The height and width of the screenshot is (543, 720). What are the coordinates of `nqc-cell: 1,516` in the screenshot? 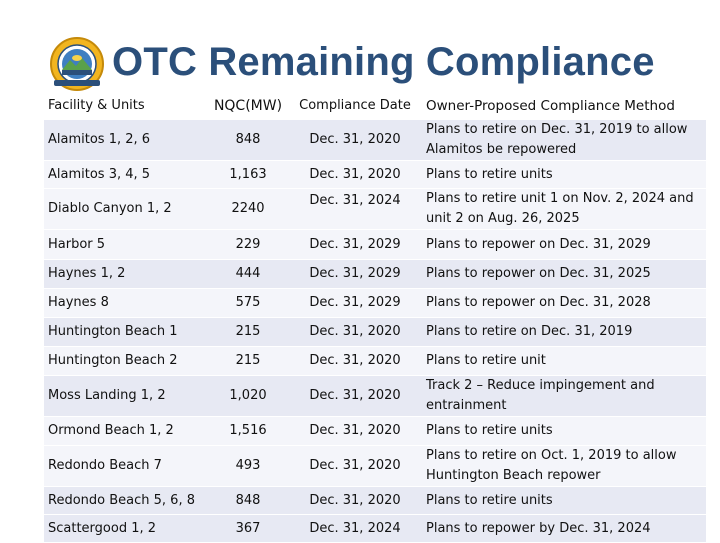 It's located at (248, 431).